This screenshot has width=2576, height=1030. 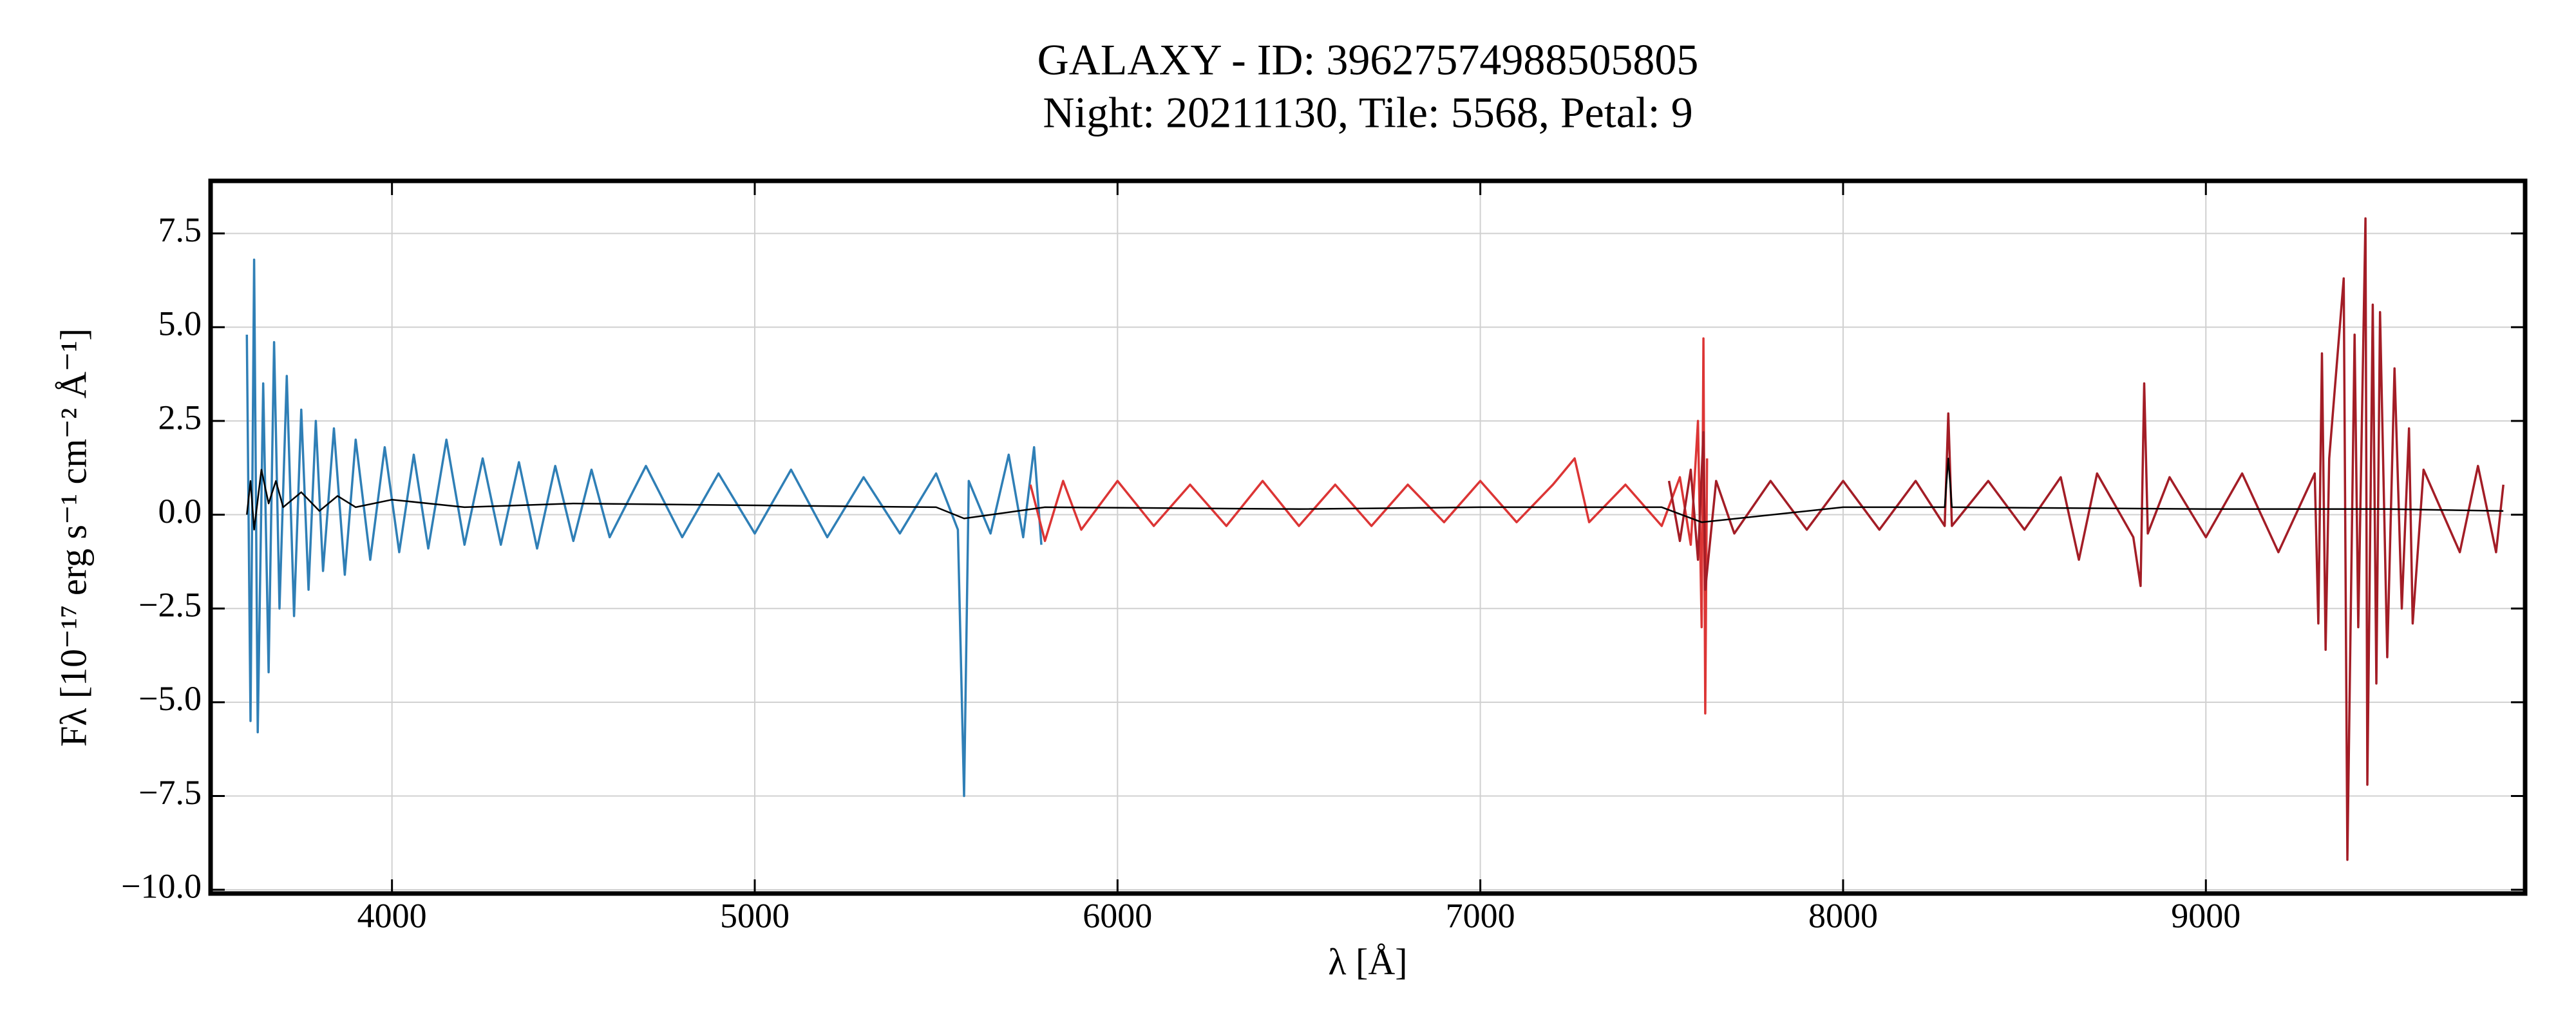 I want to click on y-tick-label: 7.5, so click(x=180, y=230).